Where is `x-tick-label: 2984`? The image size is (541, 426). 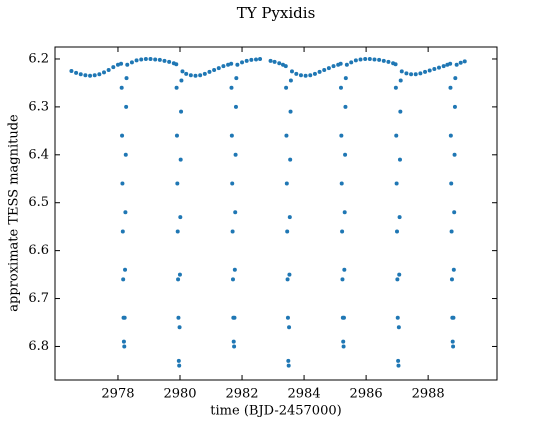 x-tick-label: 2984 is located at coordinates (304, 394).